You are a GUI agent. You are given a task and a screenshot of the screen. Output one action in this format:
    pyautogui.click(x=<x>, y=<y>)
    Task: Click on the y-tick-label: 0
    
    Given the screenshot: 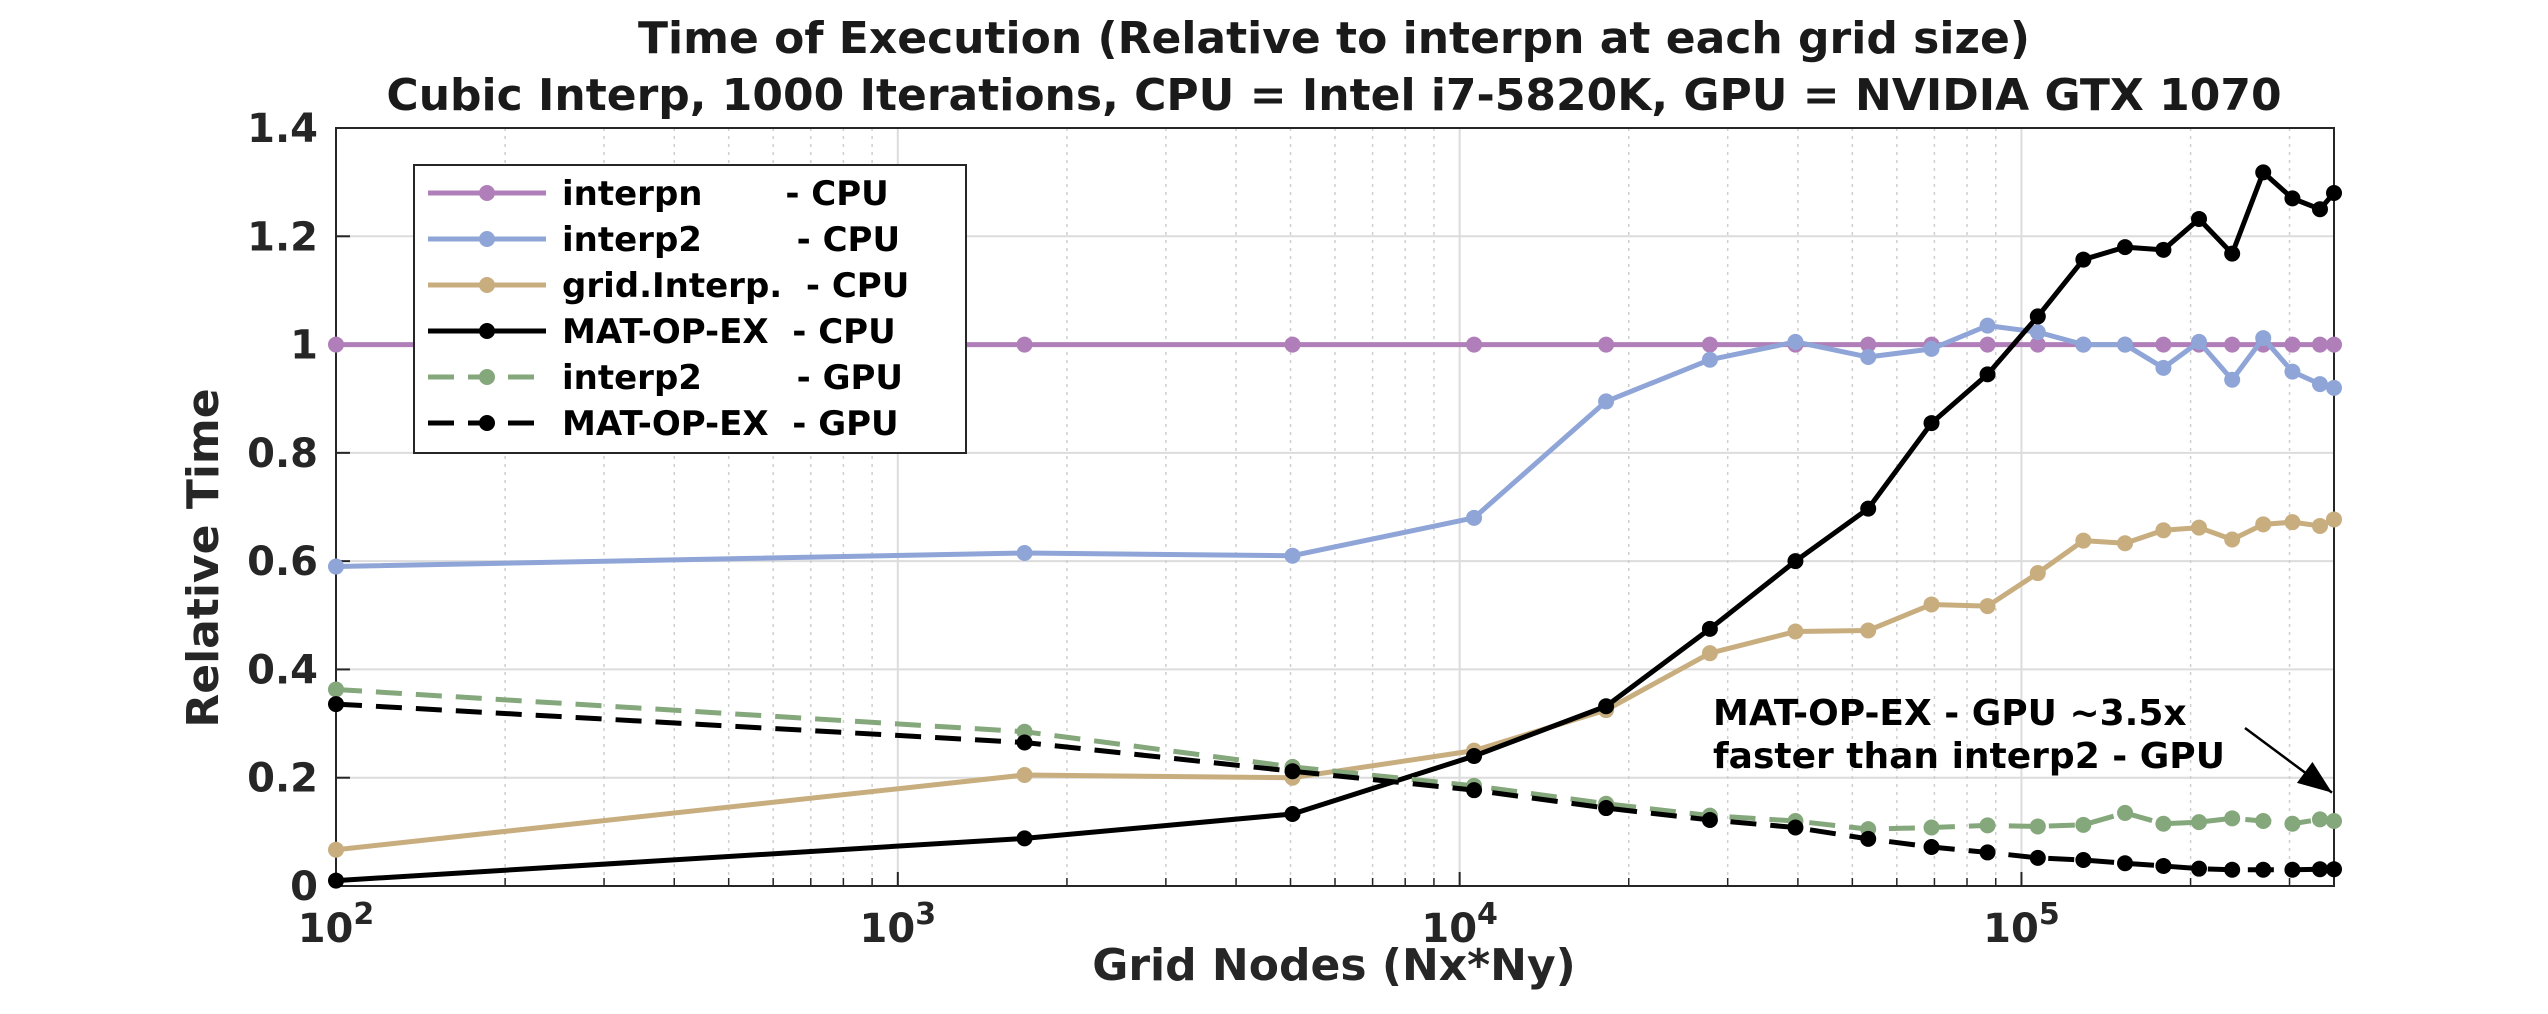 What is the action you would take?
    pyautogui.click(x=304, y=887)
    